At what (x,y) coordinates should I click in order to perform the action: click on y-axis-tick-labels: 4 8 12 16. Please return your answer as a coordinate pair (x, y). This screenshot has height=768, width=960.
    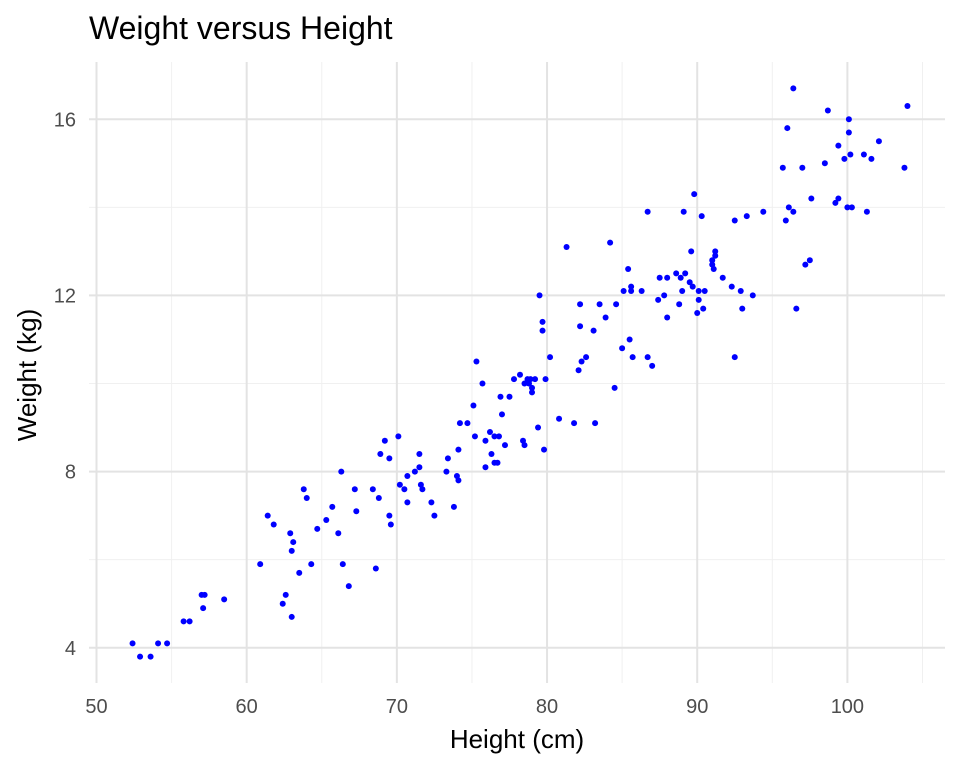
    Looking at the image, I should click on (65, 384).